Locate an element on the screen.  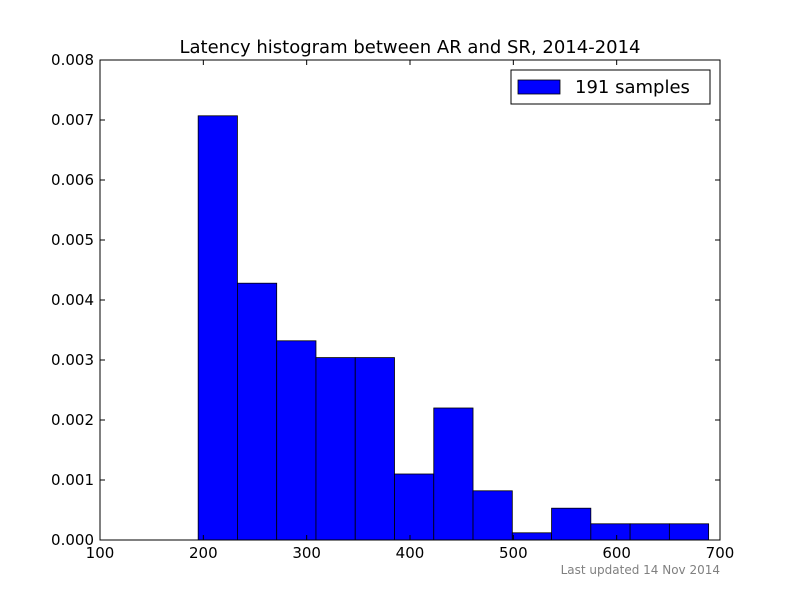
x-tick-label: 700 is located at coordinates (720, 553).